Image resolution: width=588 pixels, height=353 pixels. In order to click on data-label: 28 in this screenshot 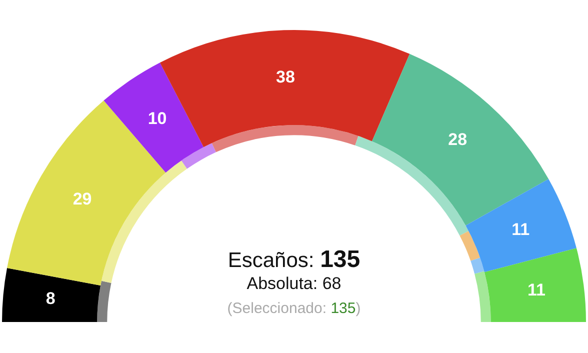, I will do `click(458, 140)`.